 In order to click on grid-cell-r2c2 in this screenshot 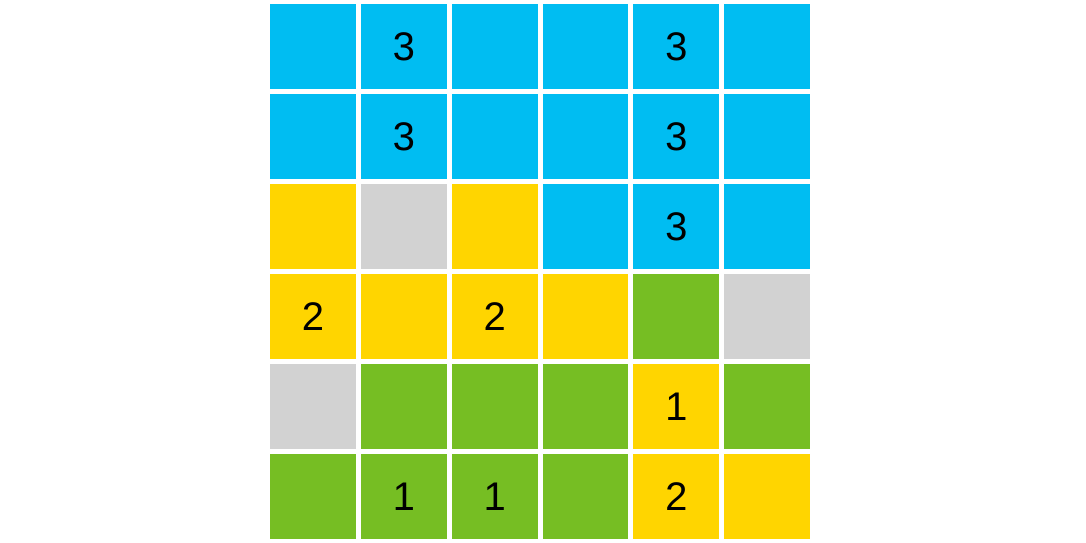, I will do `click(494, 226)`.